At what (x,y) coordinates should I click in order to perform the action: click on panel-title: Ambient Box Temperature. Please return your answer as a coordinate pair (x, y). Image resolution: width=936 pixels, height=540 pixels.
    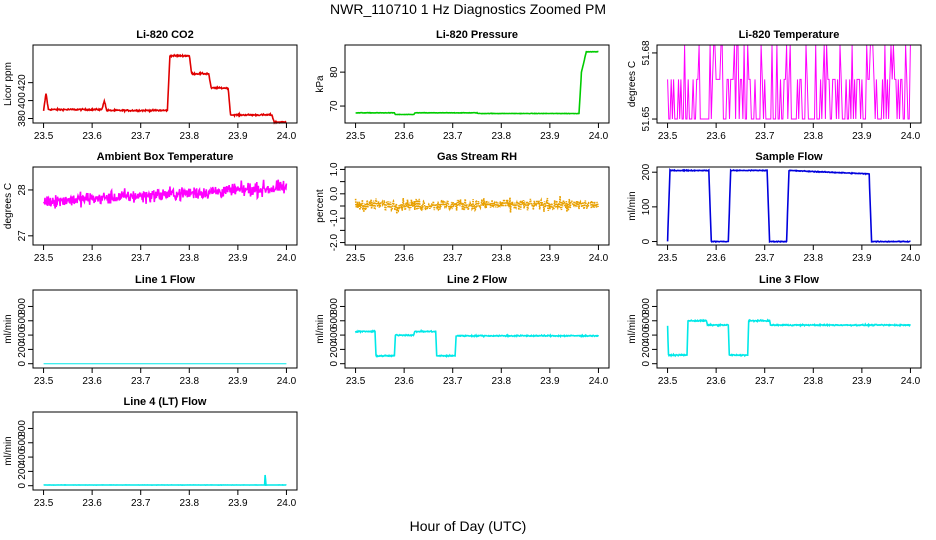
    Looking at the image, I should click on (165, 157).